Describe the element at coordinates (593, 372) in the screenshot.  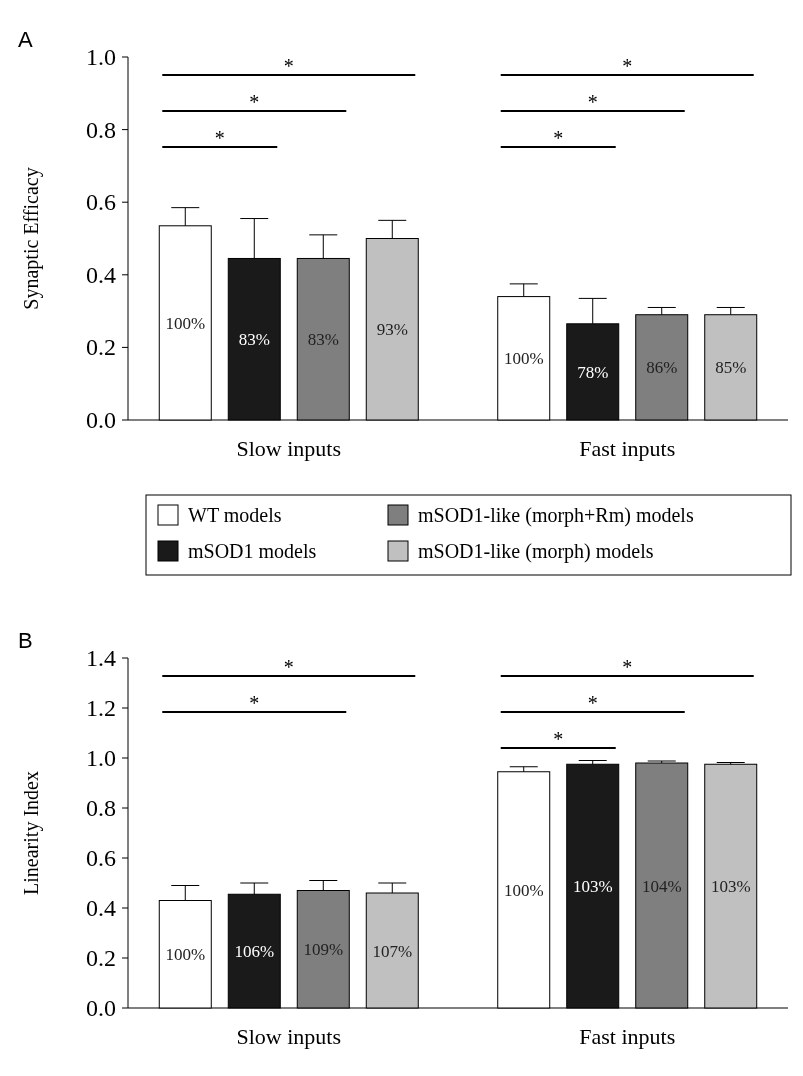
I see `annotation: 78%` at that location.